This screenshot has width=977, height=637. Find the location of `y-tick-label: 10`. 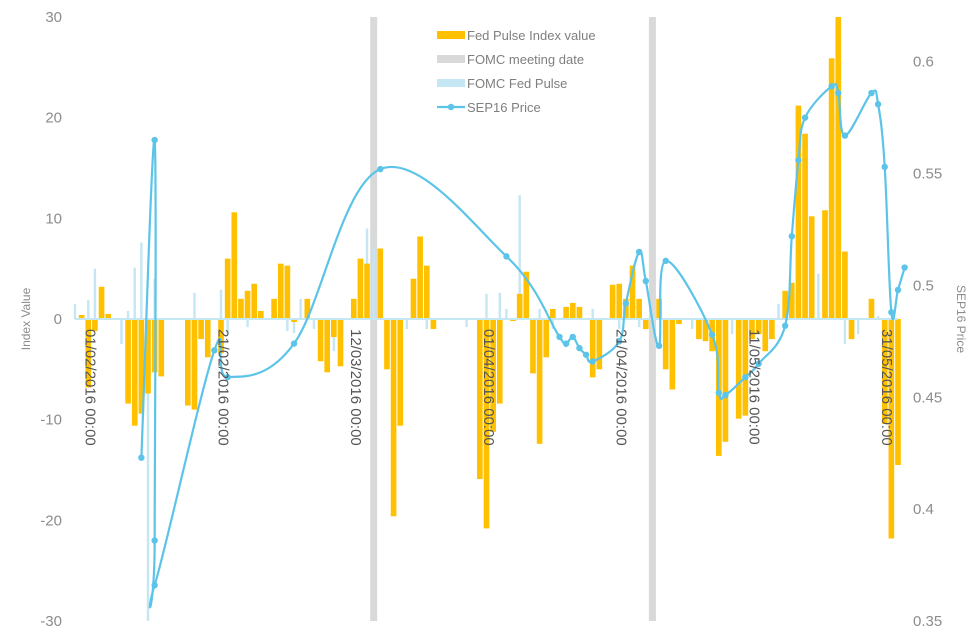

y-tick-label: 10 is located at coordinates (53, 218).